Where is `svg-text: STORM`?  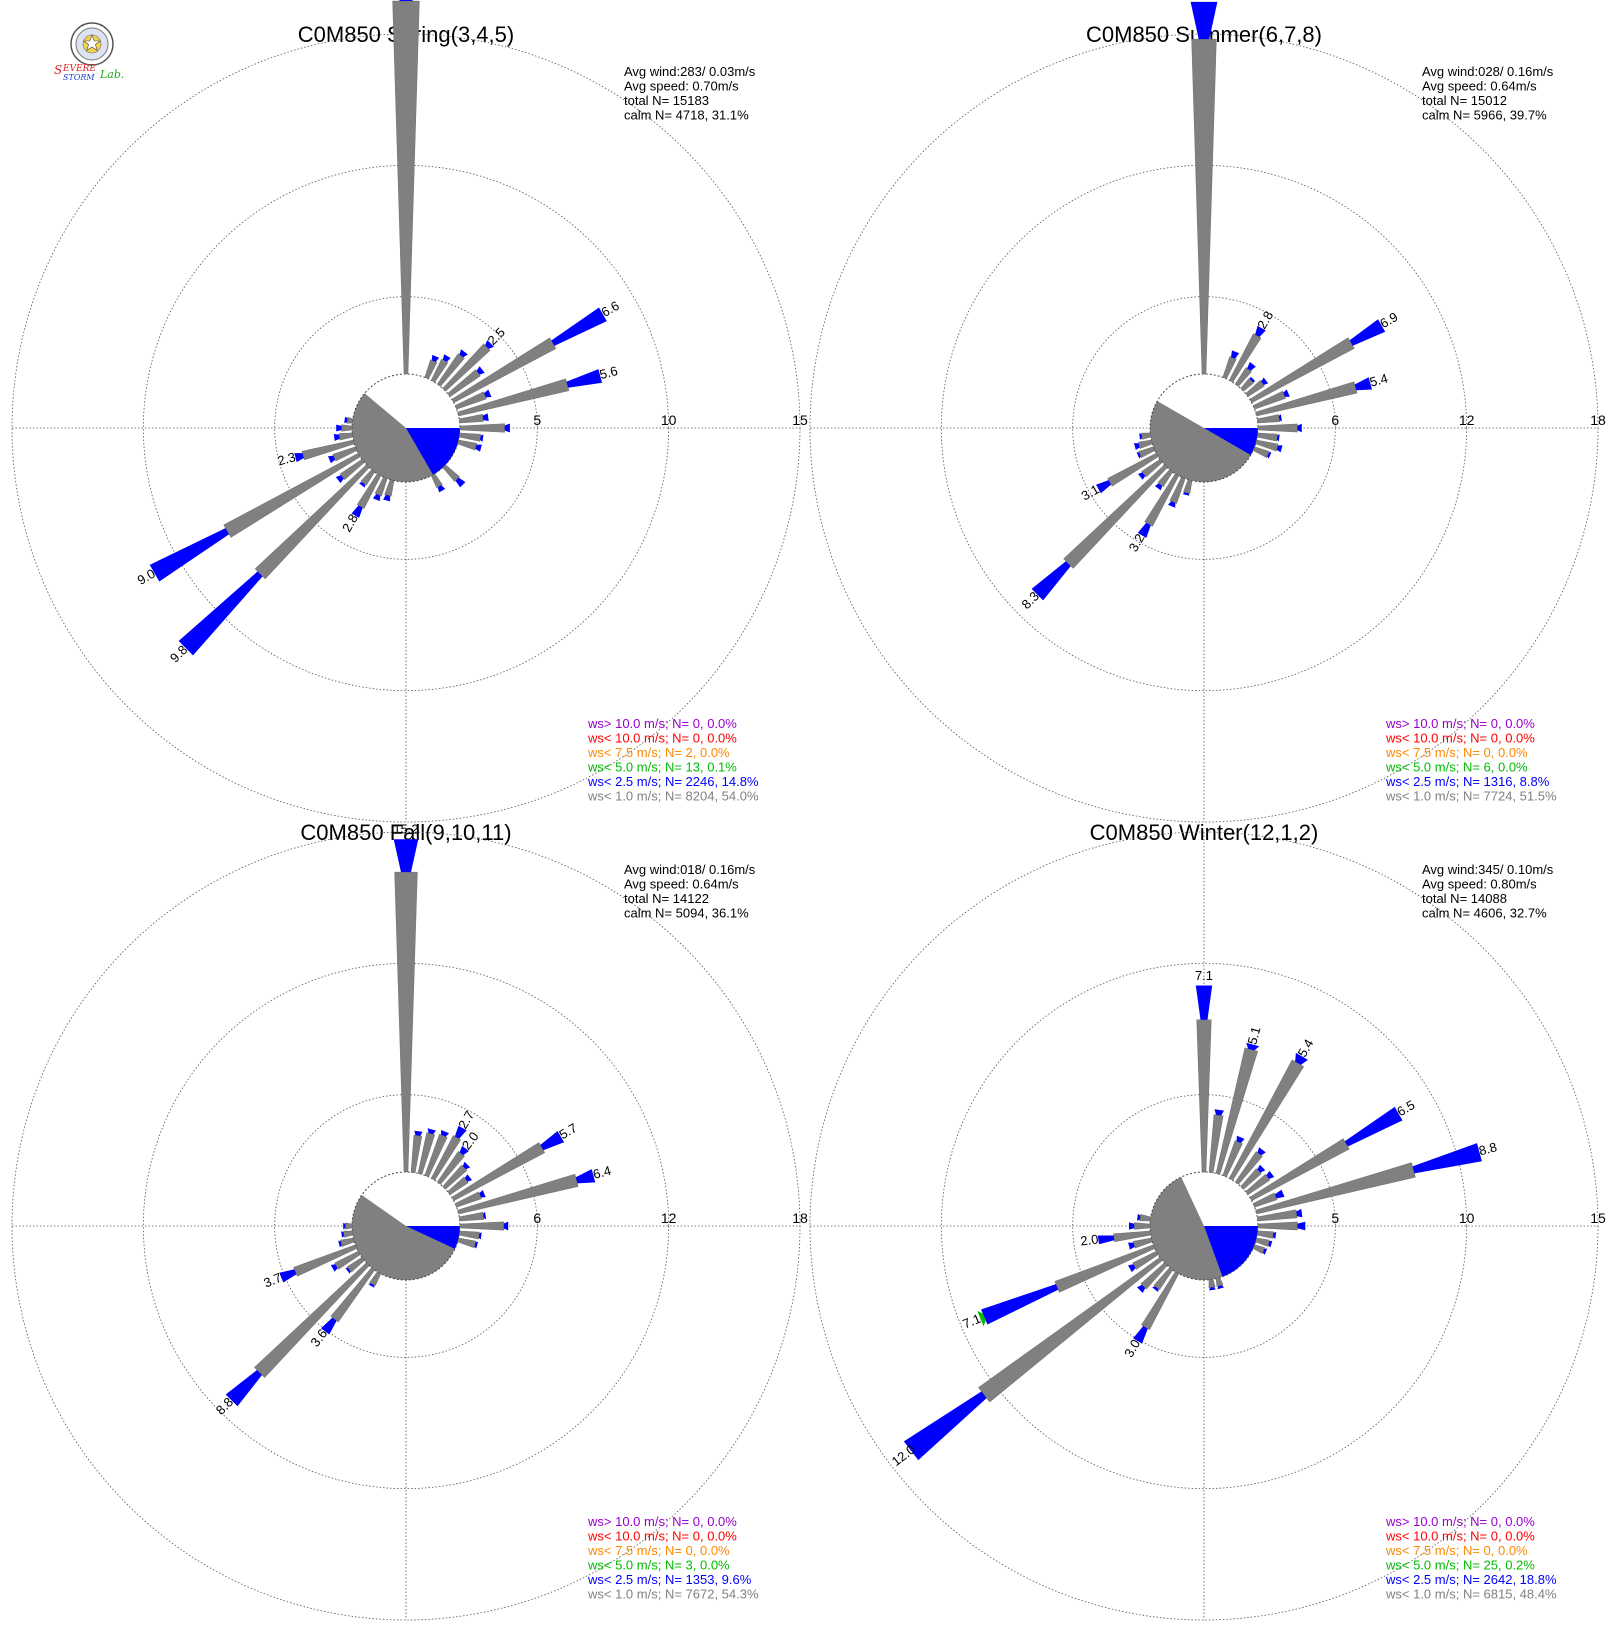
svg-text: STORM is located at coordinates (79, 77).